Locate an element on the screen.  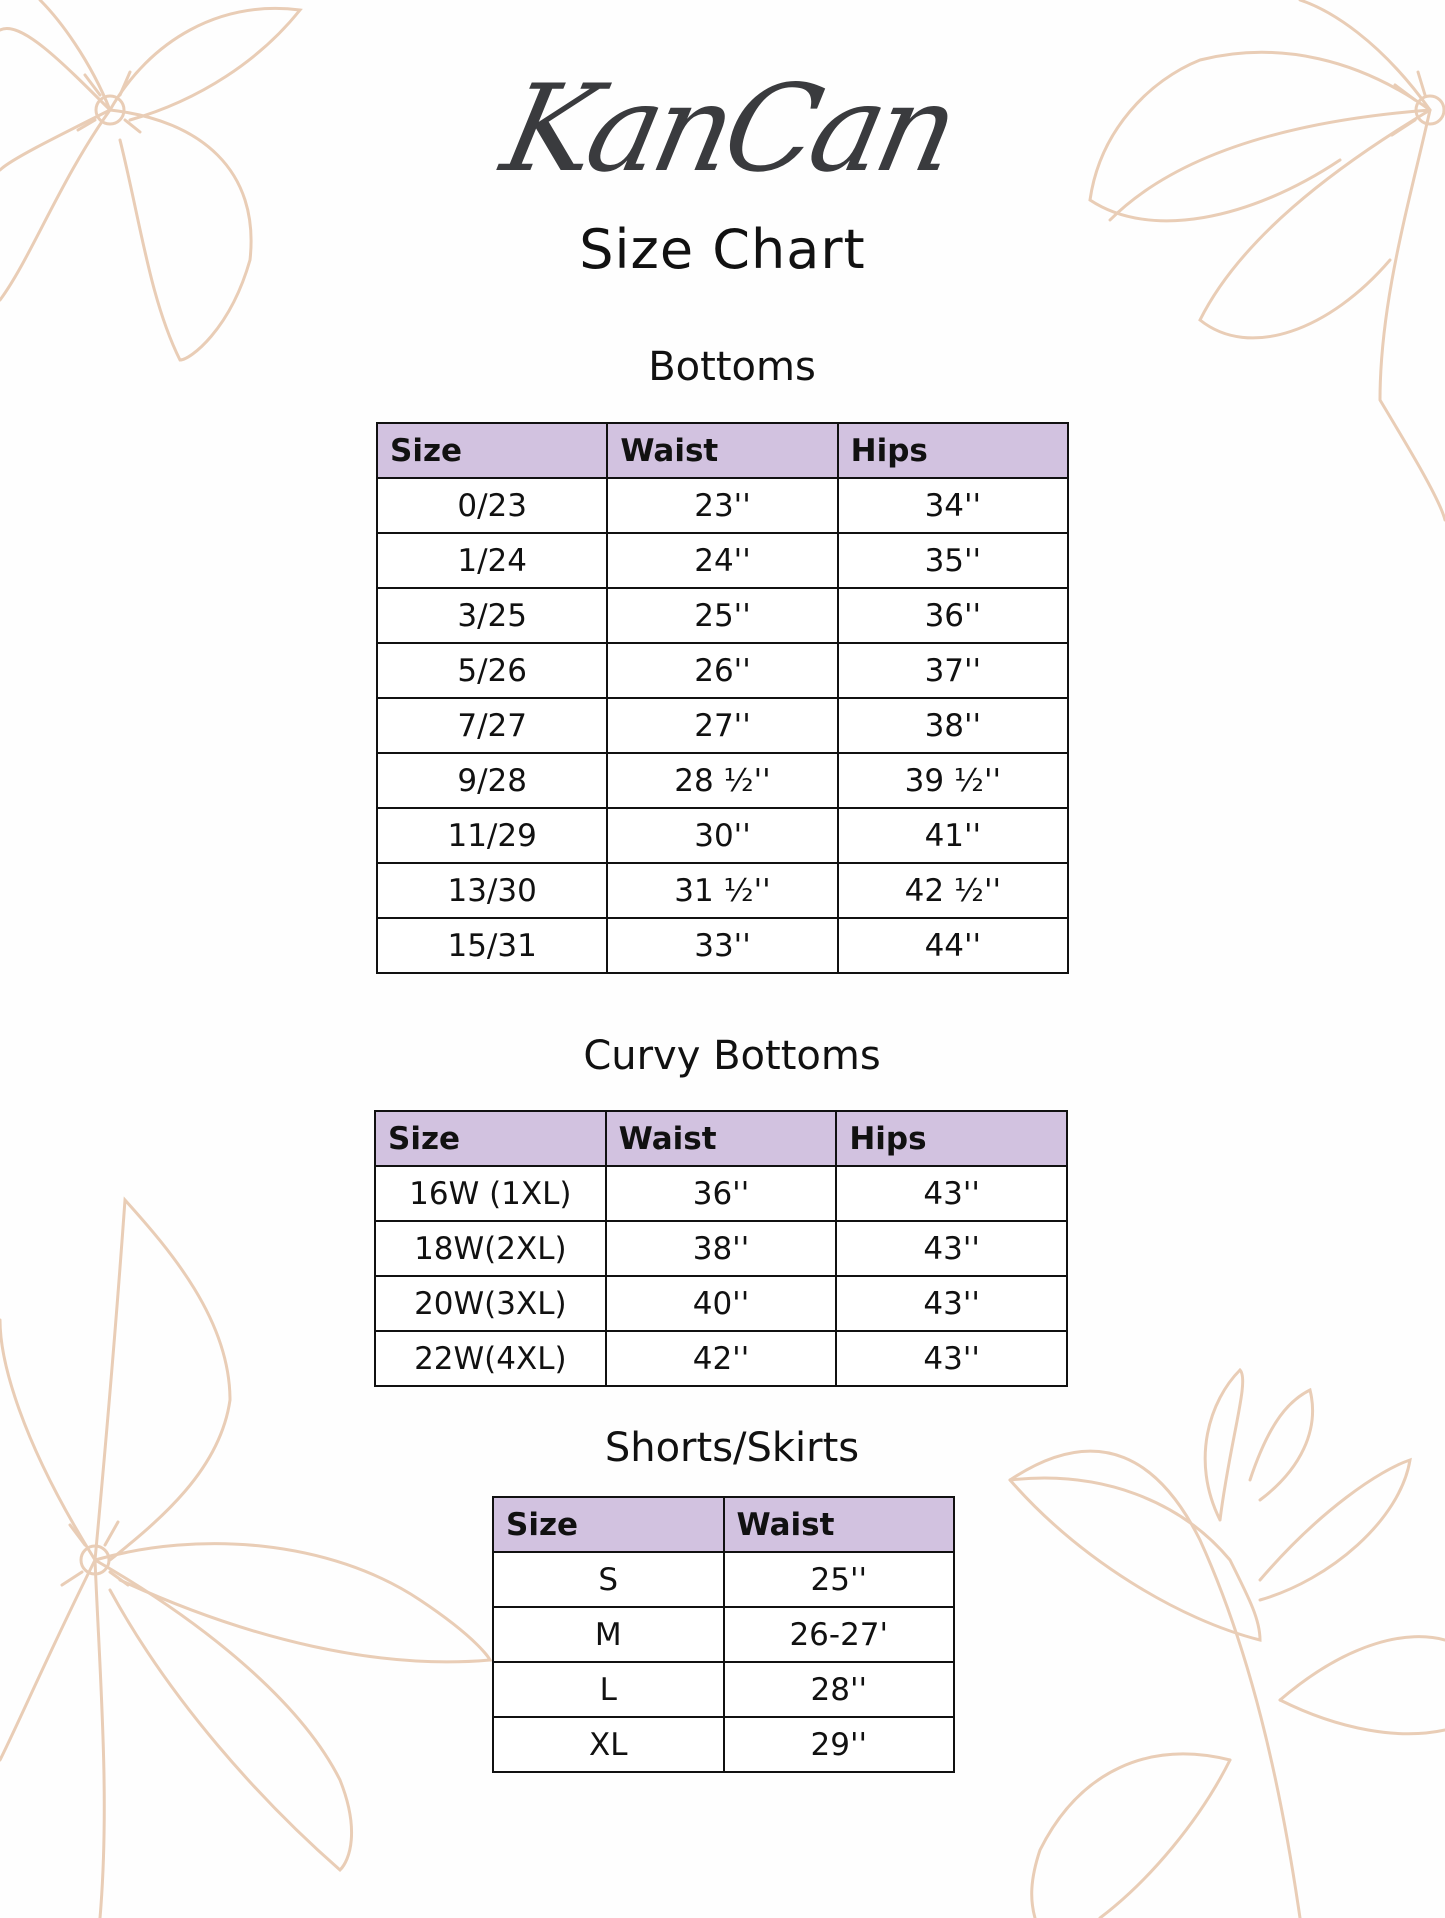
table-row: 3/25 25'' 36'' is located at coordinates (722, 615).